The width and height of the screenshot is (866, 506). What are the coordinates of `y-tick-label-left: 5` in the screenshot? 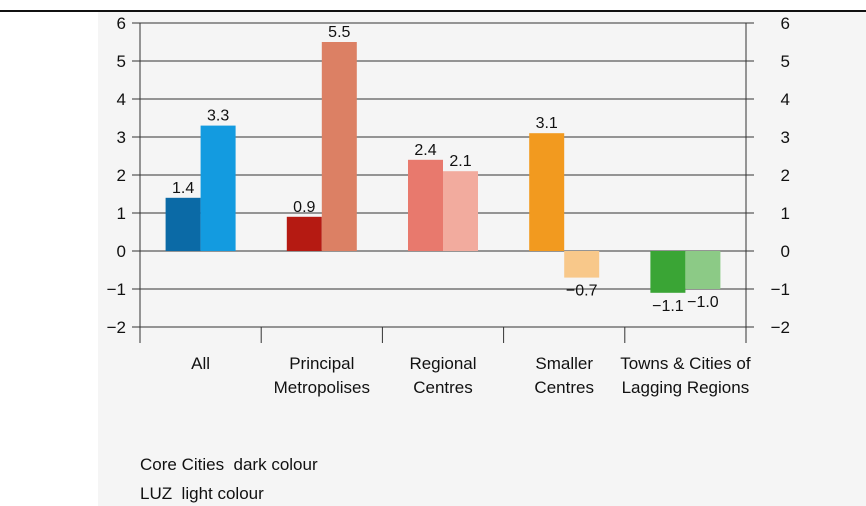 It's located at (121, 61).